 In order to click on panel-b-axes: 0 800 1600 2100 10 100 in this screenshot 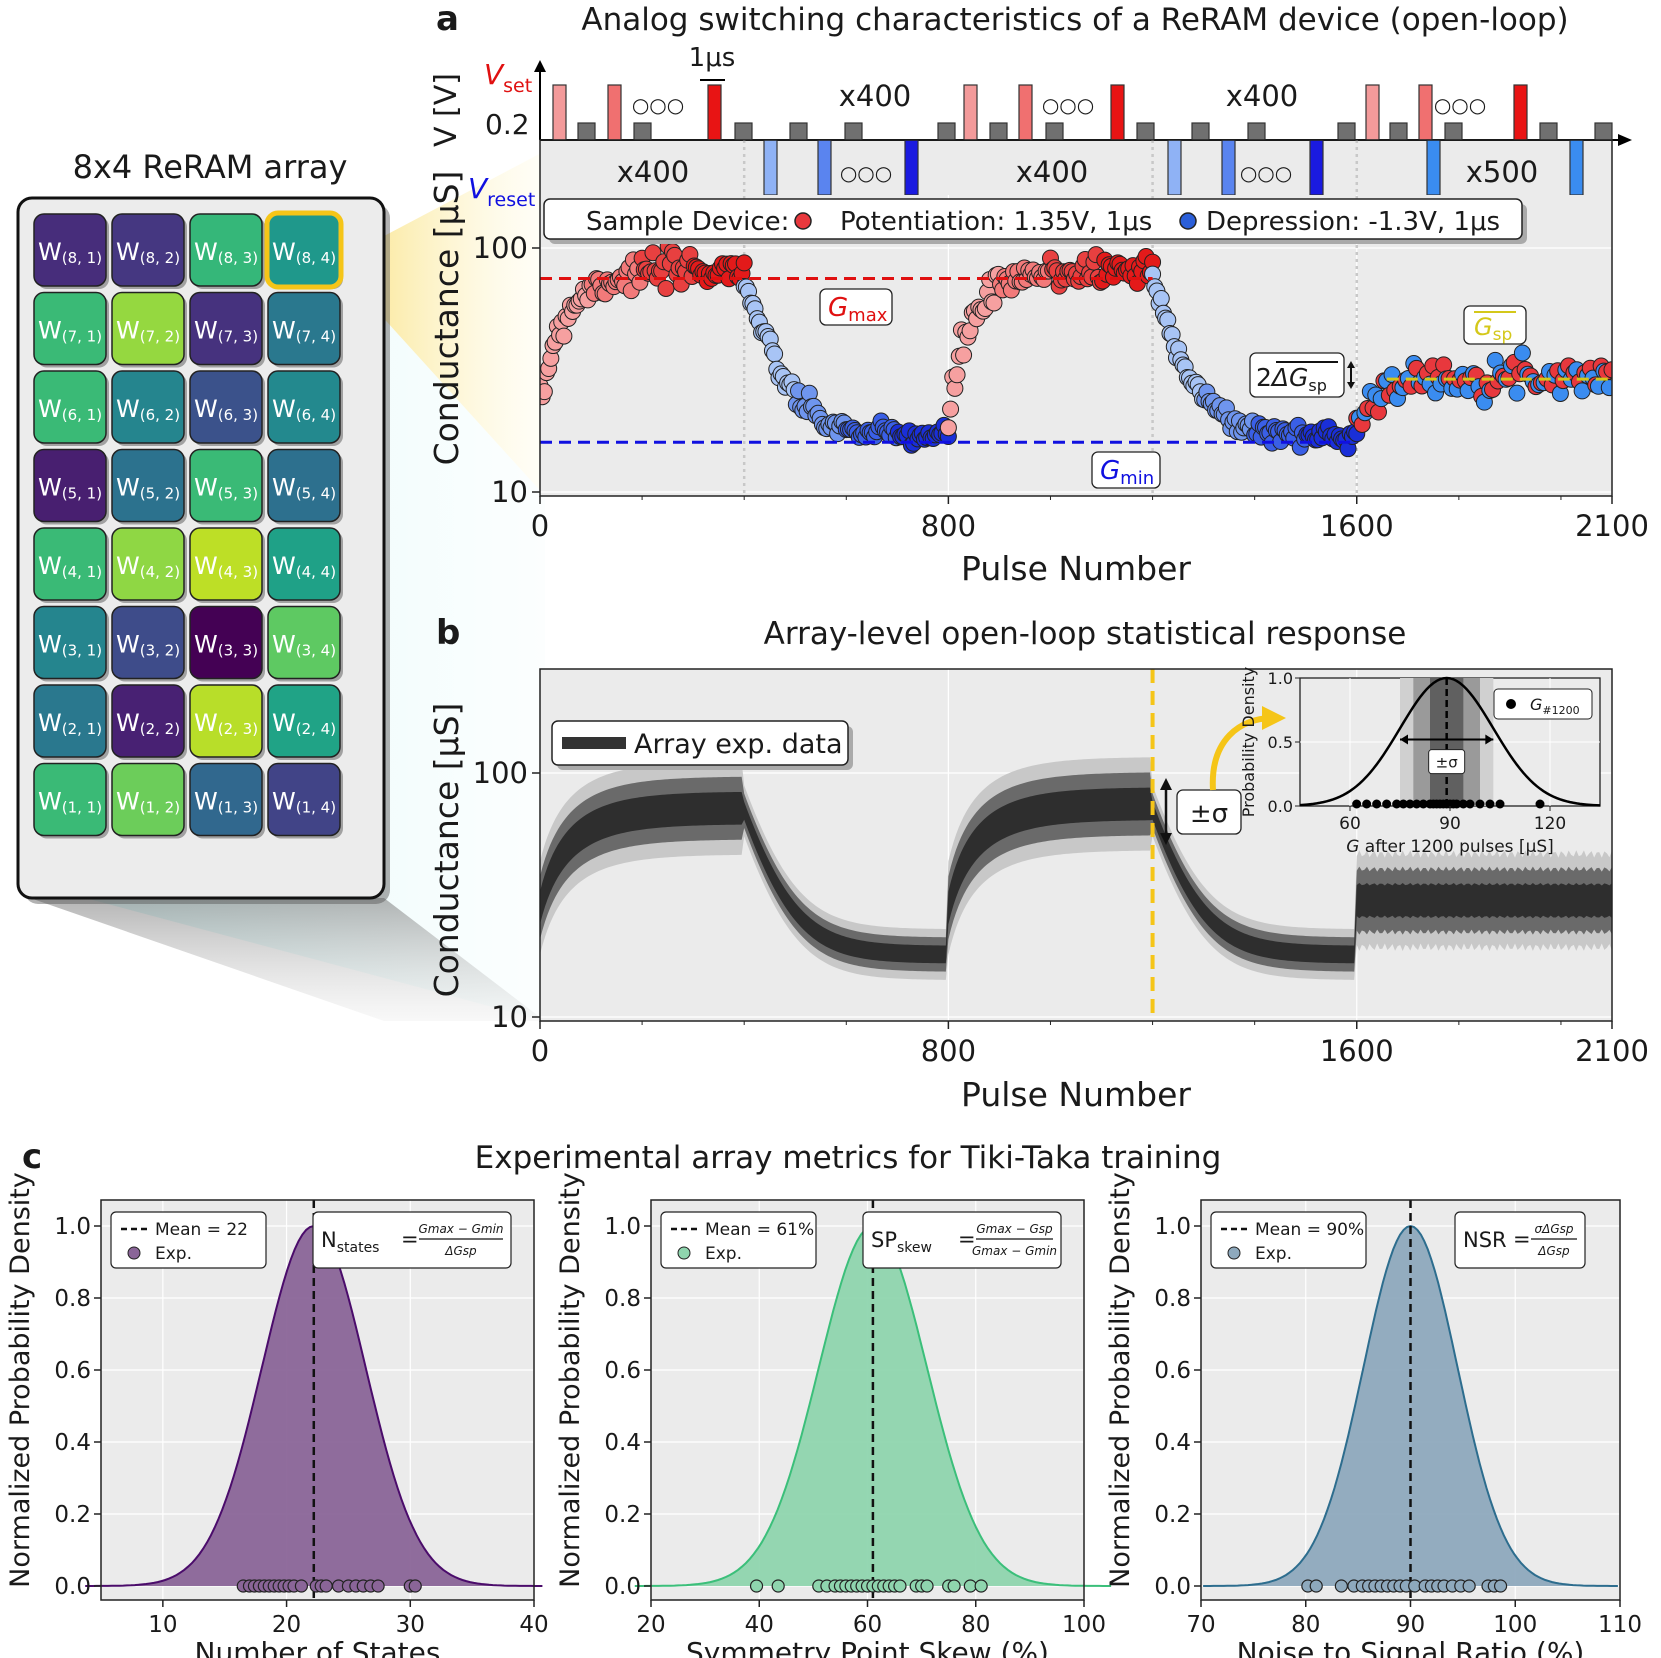, I will do `click(1061, 912)`.